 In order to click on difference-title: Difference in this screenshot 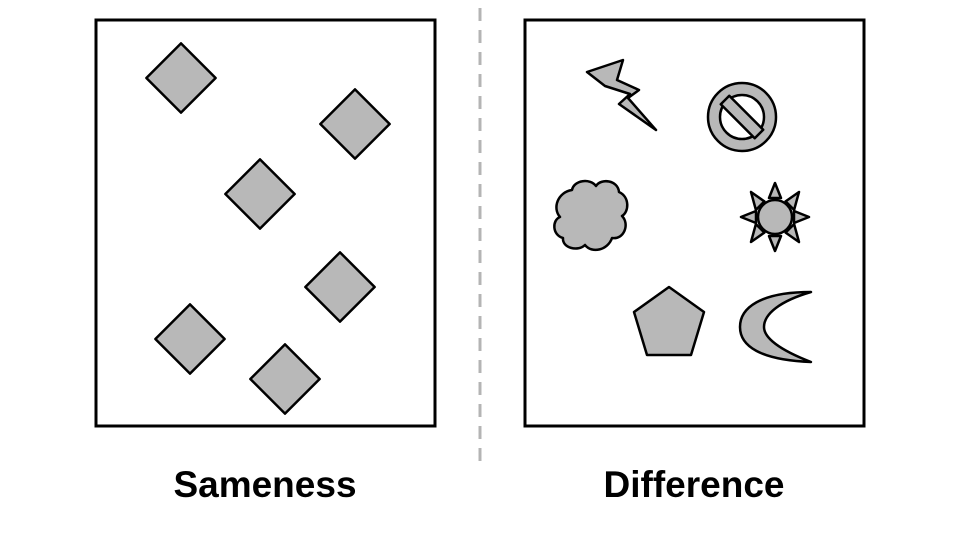, I will do `click(694, 484)`.